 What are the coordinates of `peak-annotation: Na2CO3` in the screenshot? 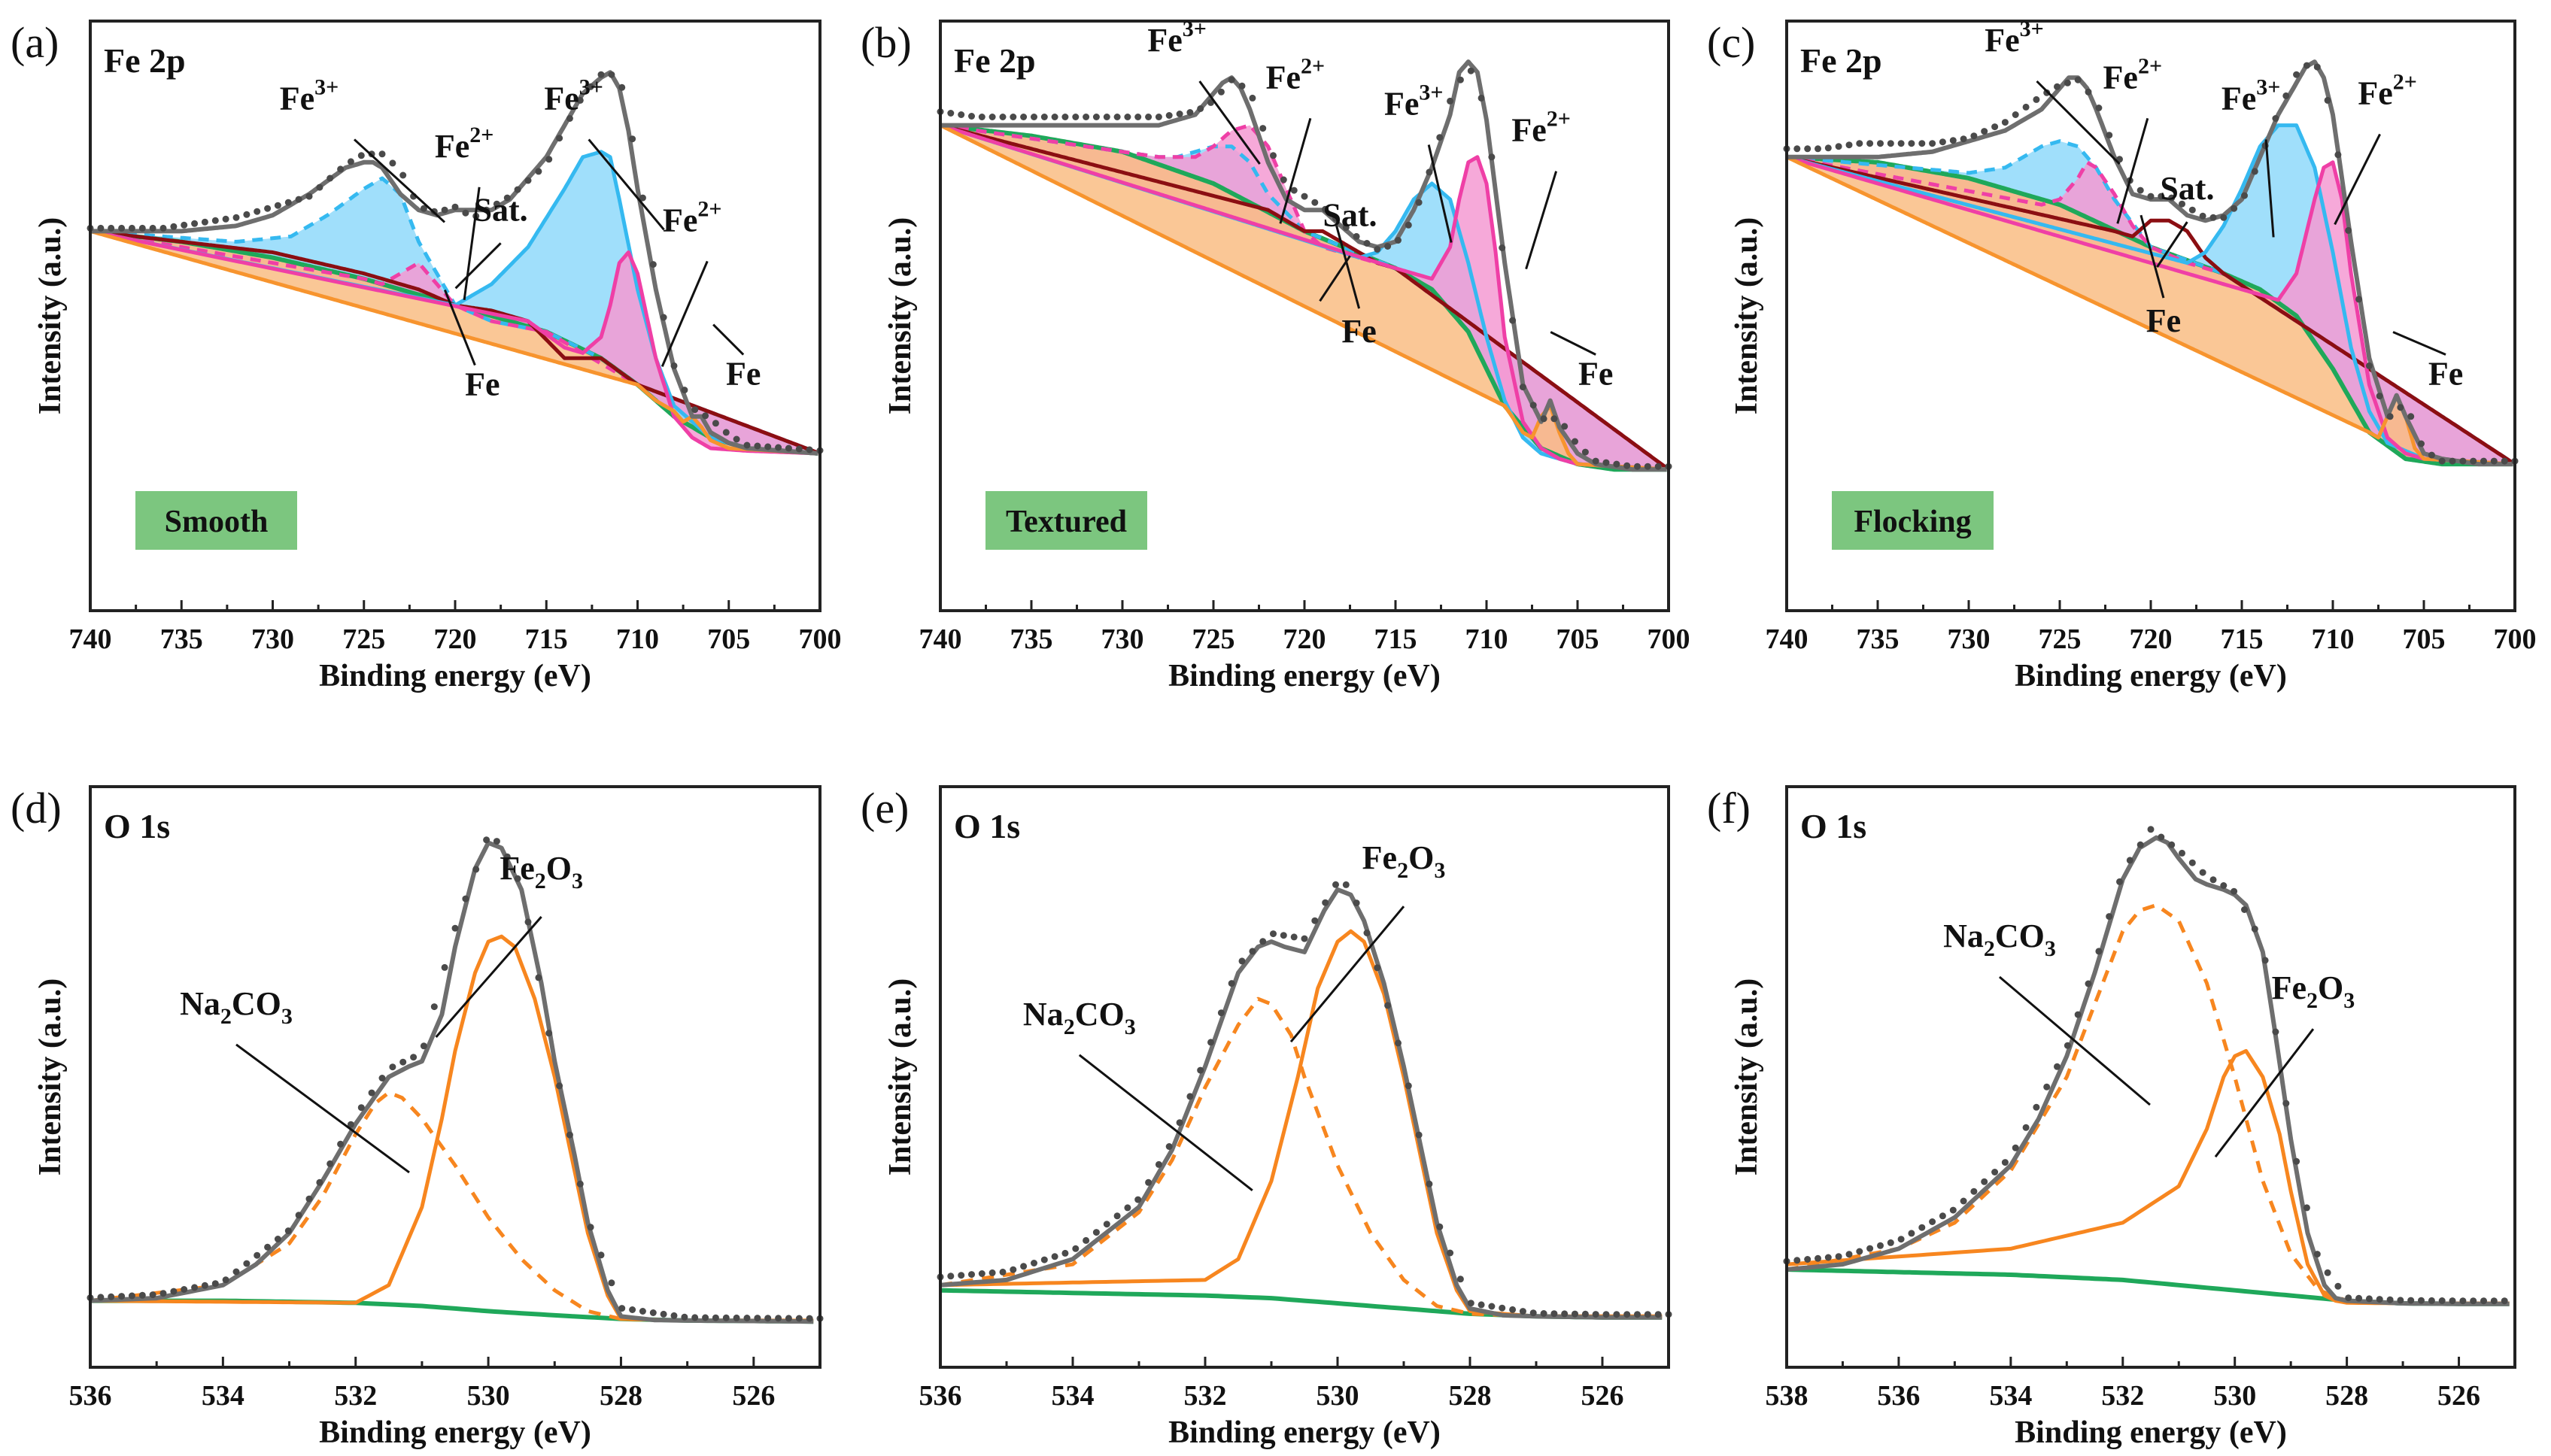 It's located at (1999, 939).